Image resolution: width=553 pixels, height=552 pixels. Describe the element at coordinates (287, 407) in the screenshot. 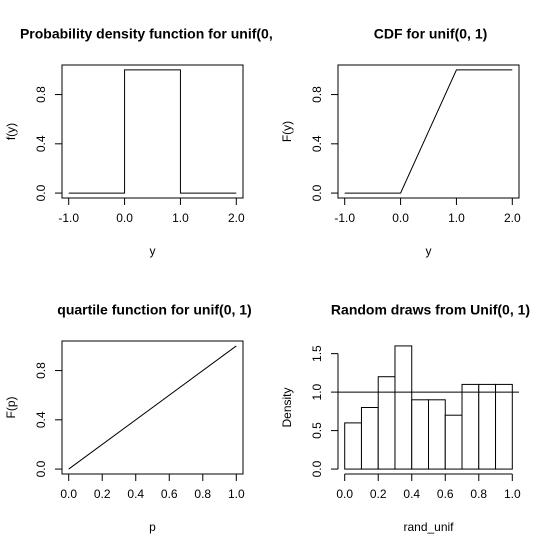

I see `y-axis-label: Density` at that location.